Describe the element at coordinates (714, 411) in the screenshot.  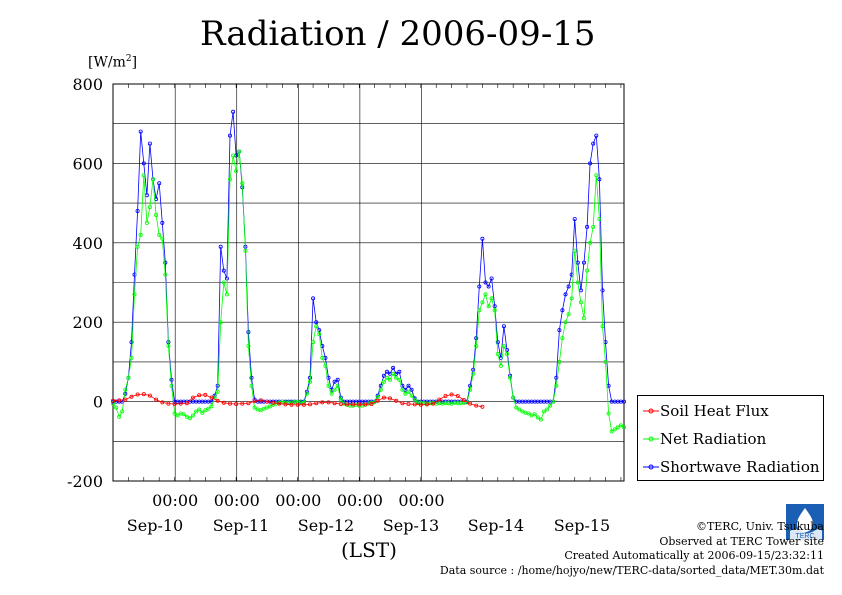
I see `legend-label: Soil Heat Flux` at that location.